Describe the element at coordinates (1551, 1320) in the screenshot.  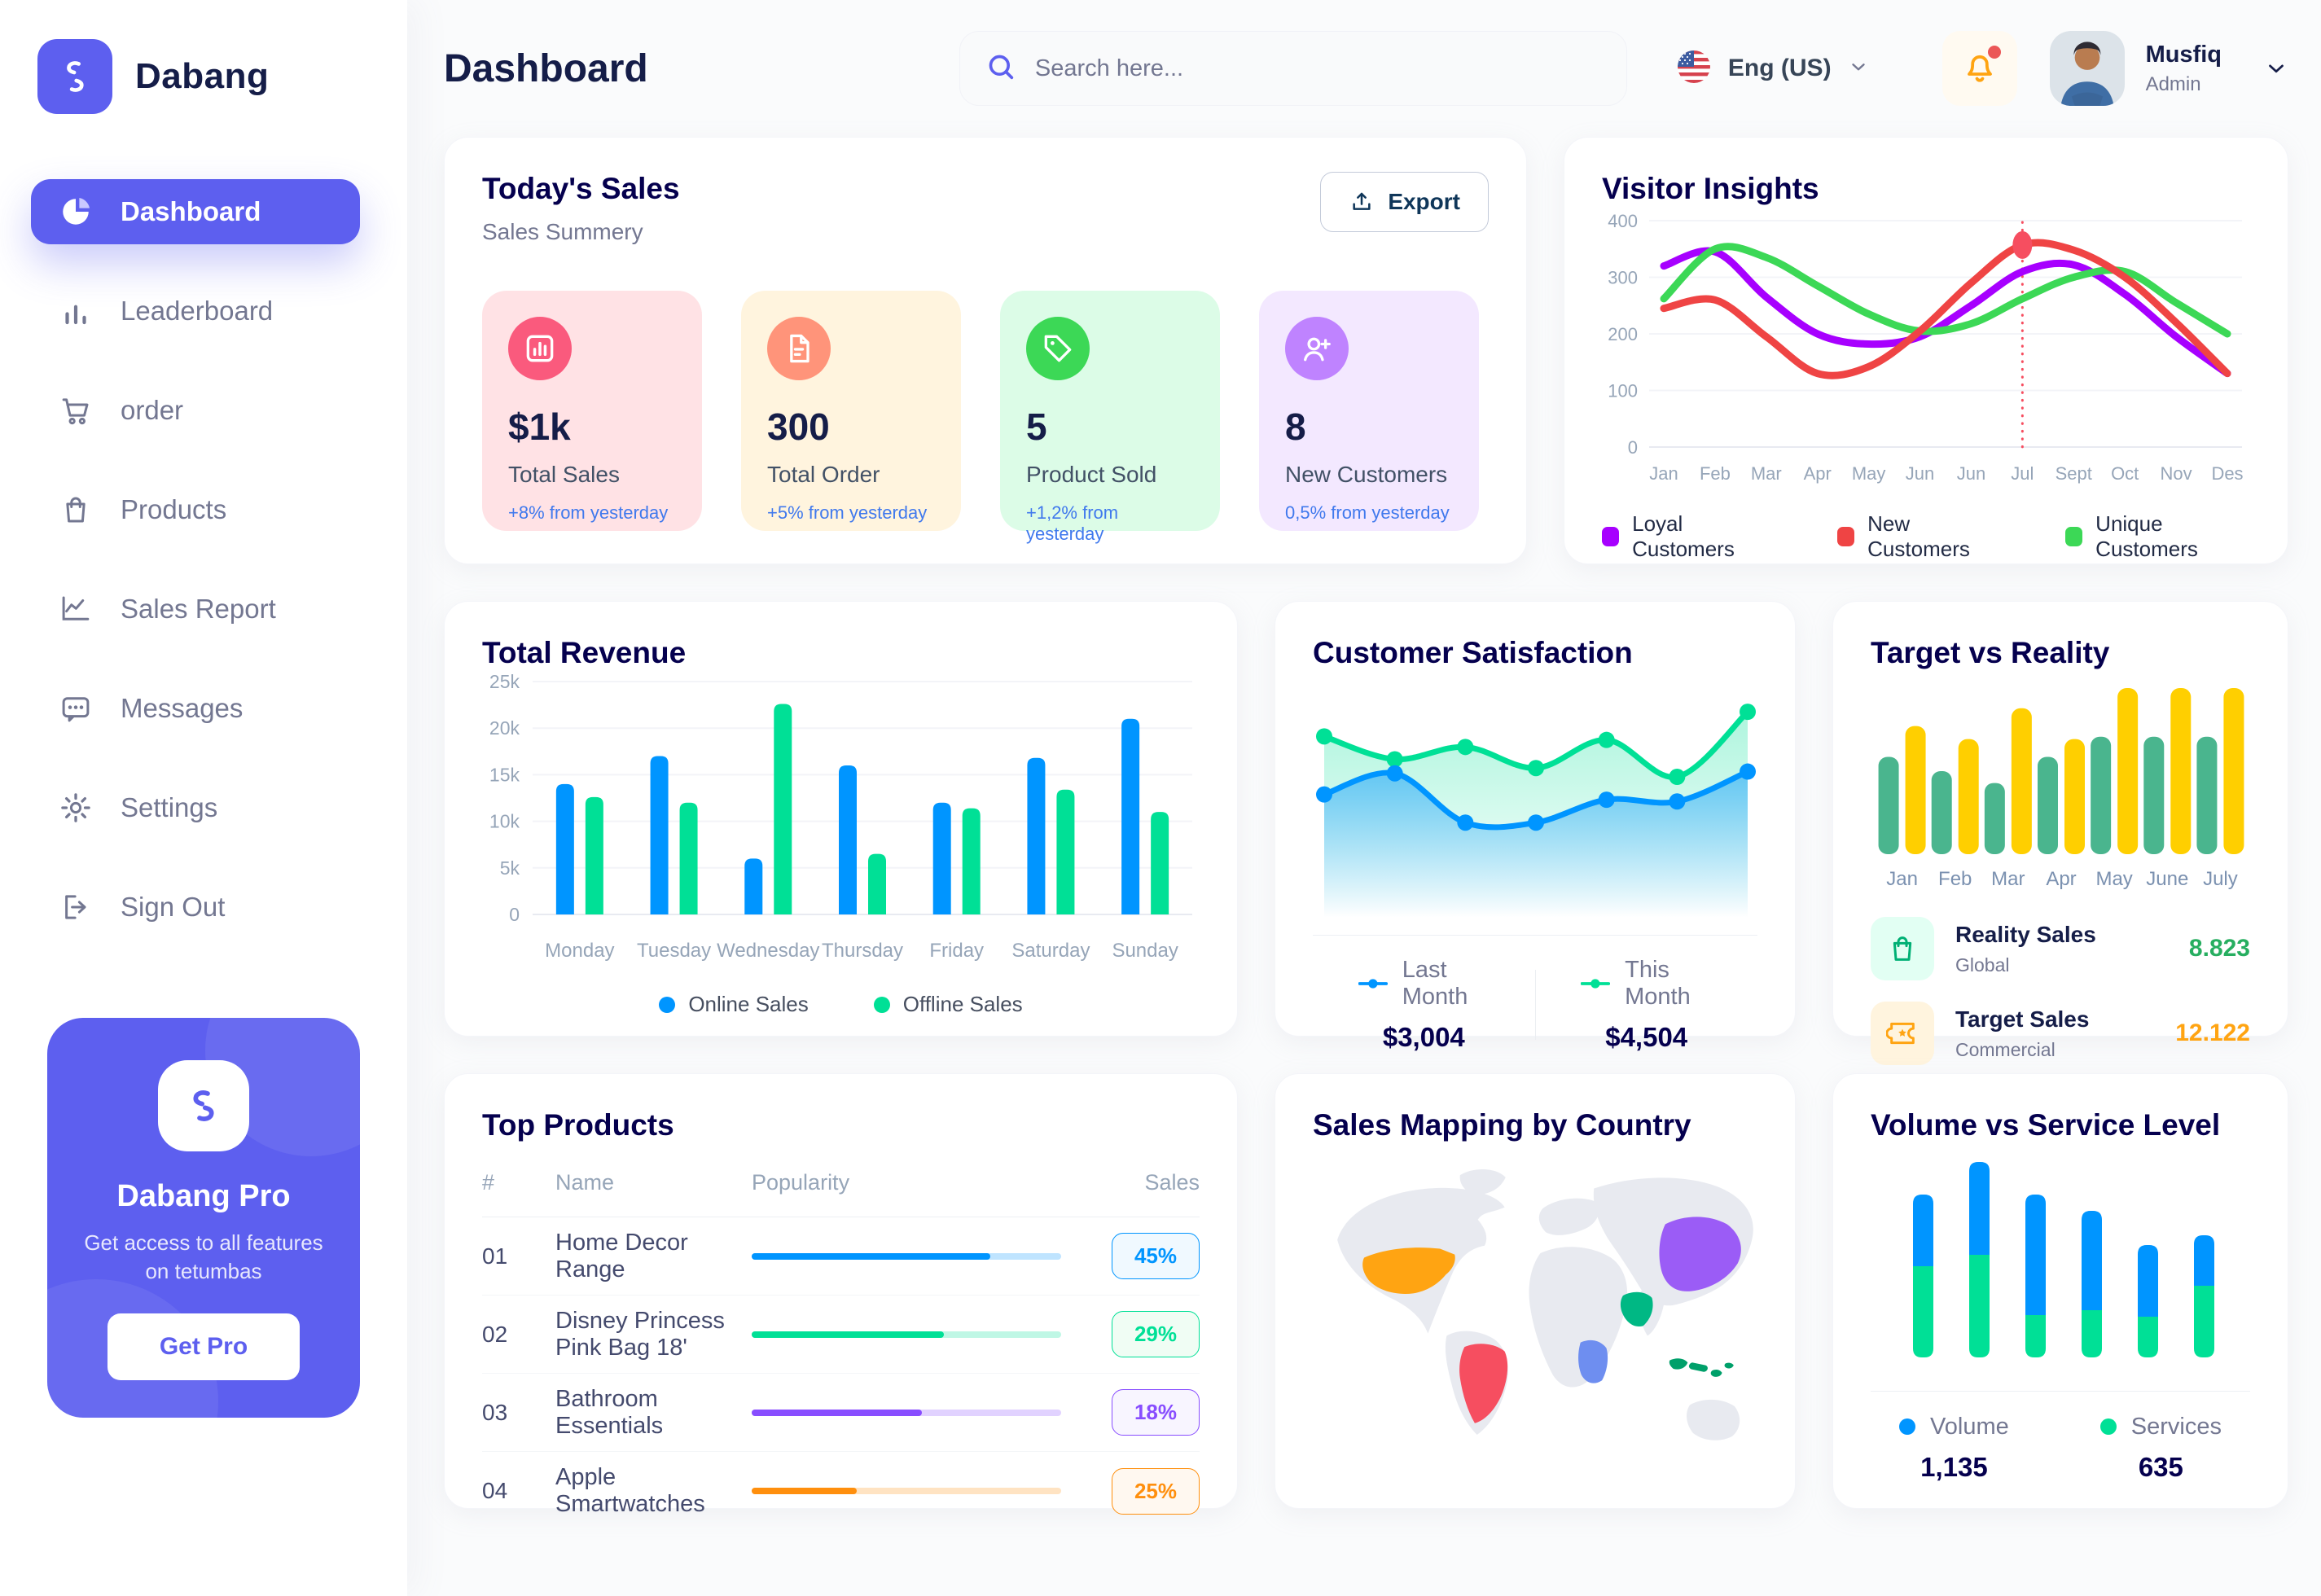
I see `map-highlighted-countries` at that location.